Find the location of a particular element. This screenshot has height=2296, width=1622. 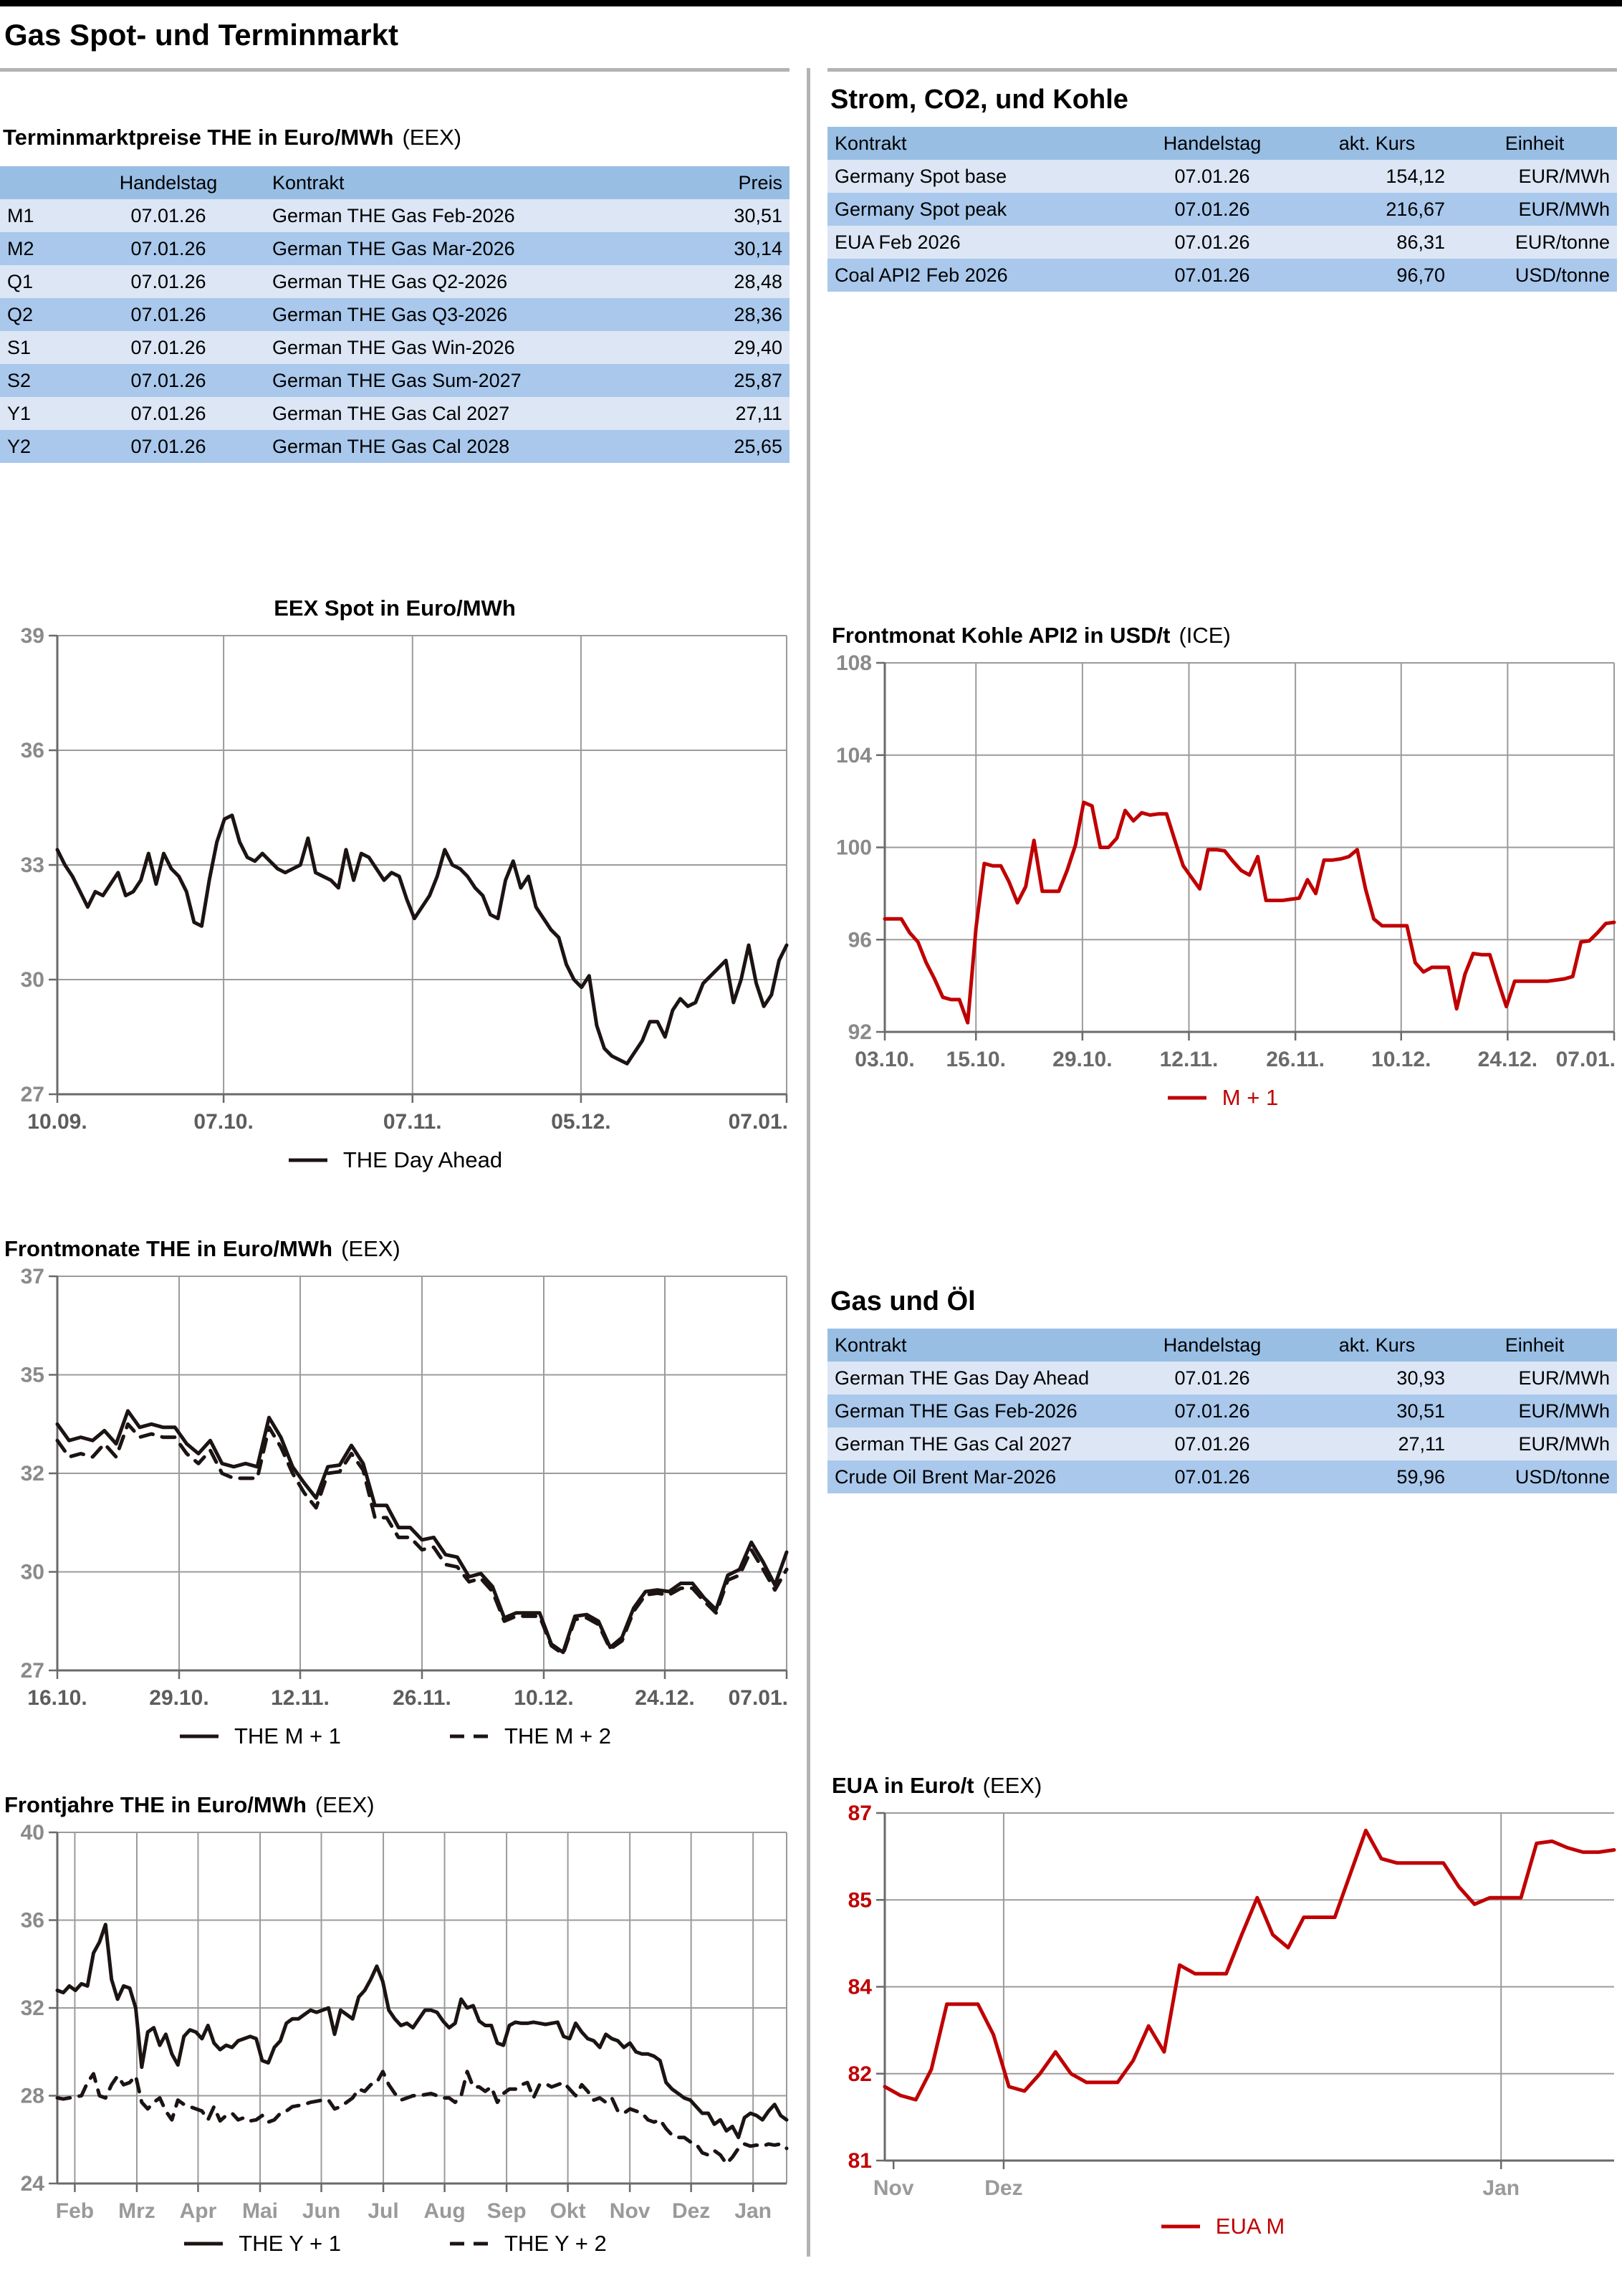

table-cell: S2 is located at coordinates (19, 380).